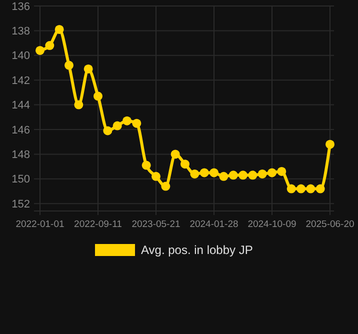 This screenshot has height=334, width=358. What do you see at coordinates (330, 224) in the screenshot?
I see `x-tick-label: 2025-06-20` at bounding box center [330, 224].